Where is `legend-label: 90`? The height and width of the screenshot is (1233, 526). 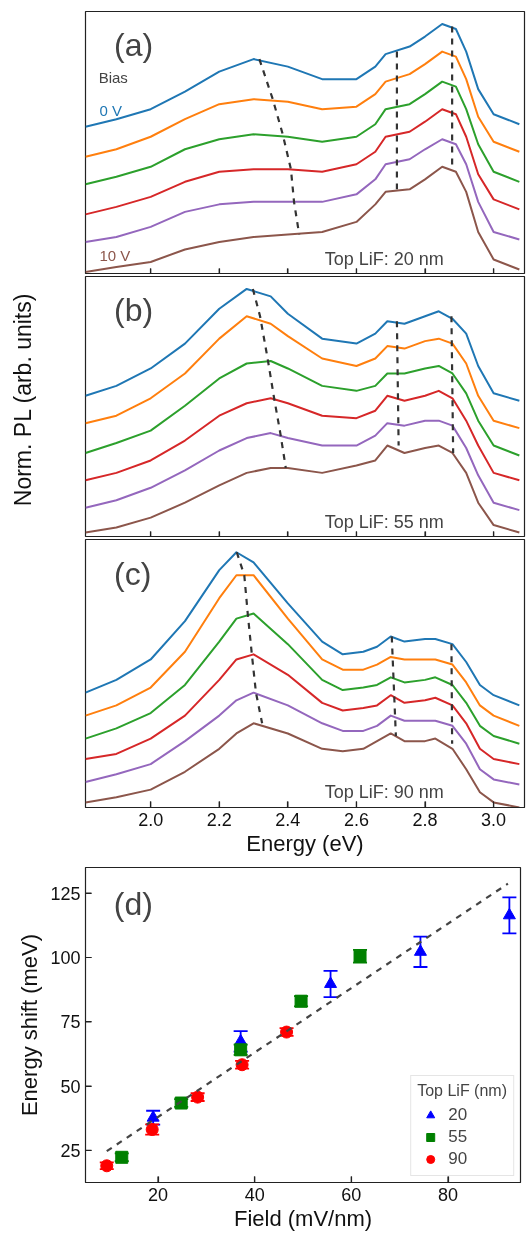 legend-label: 90 is located at coordinates (458, 1159).